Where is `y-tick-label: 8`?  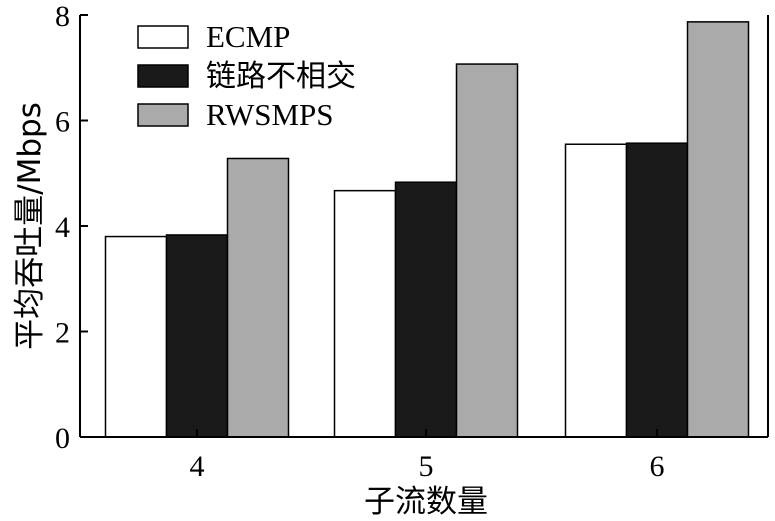 y-tick-label: 8 is located at coordinates (62, 16).